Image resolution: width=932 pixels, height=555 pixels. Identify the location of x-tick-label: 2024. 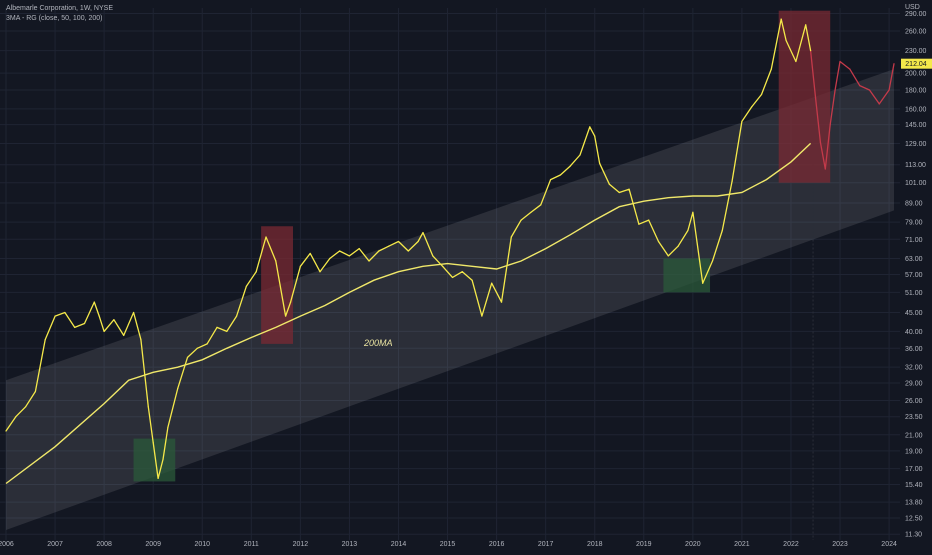
(889, 544).